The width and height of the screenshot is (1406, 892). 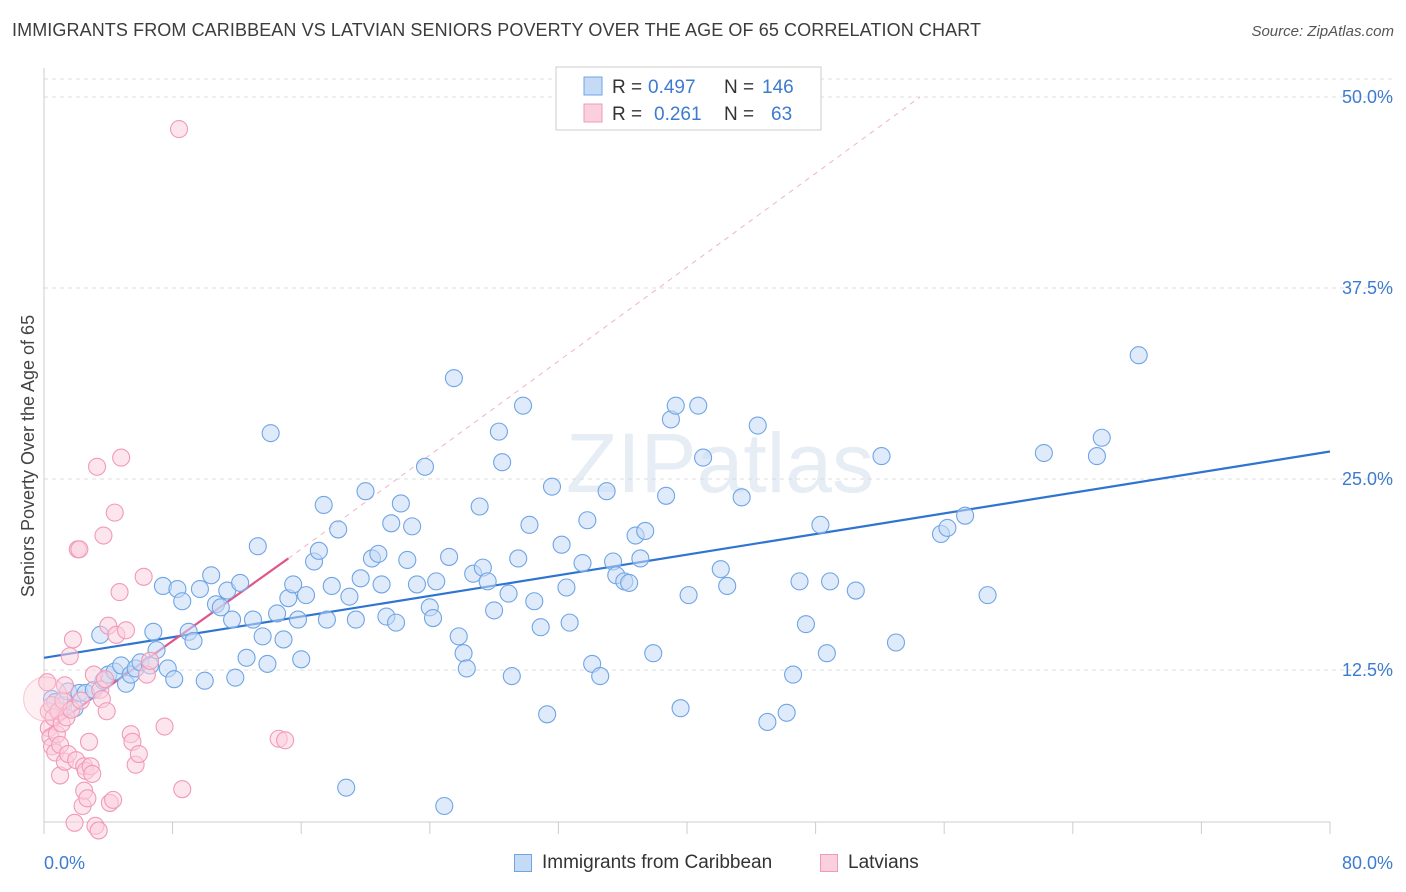 What do you see at coordinates (739, 87) in the screenshot?
I see `legend-n-label-1: N =` at bounding box center [739, 87].